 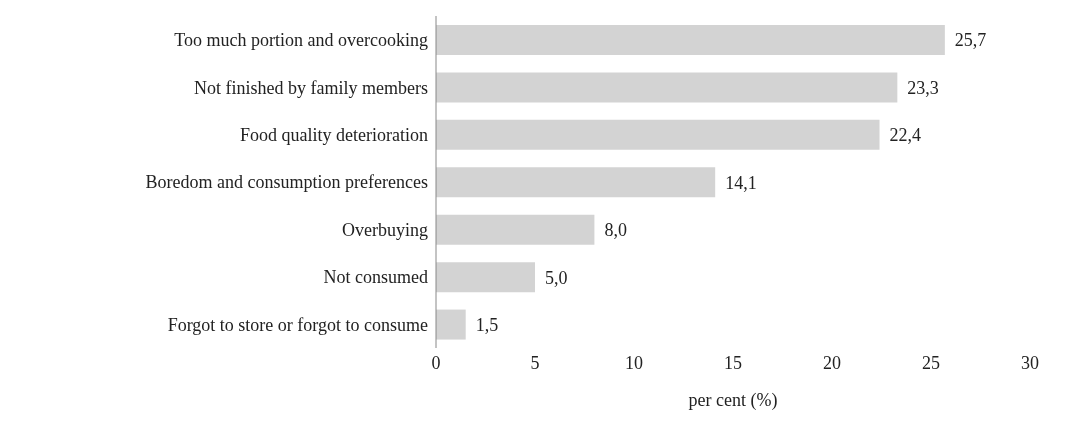 What do you see at coordinates (487, 324) in the screenshot?
I see `data-label: 1,5` at bounding box center [487, 324].